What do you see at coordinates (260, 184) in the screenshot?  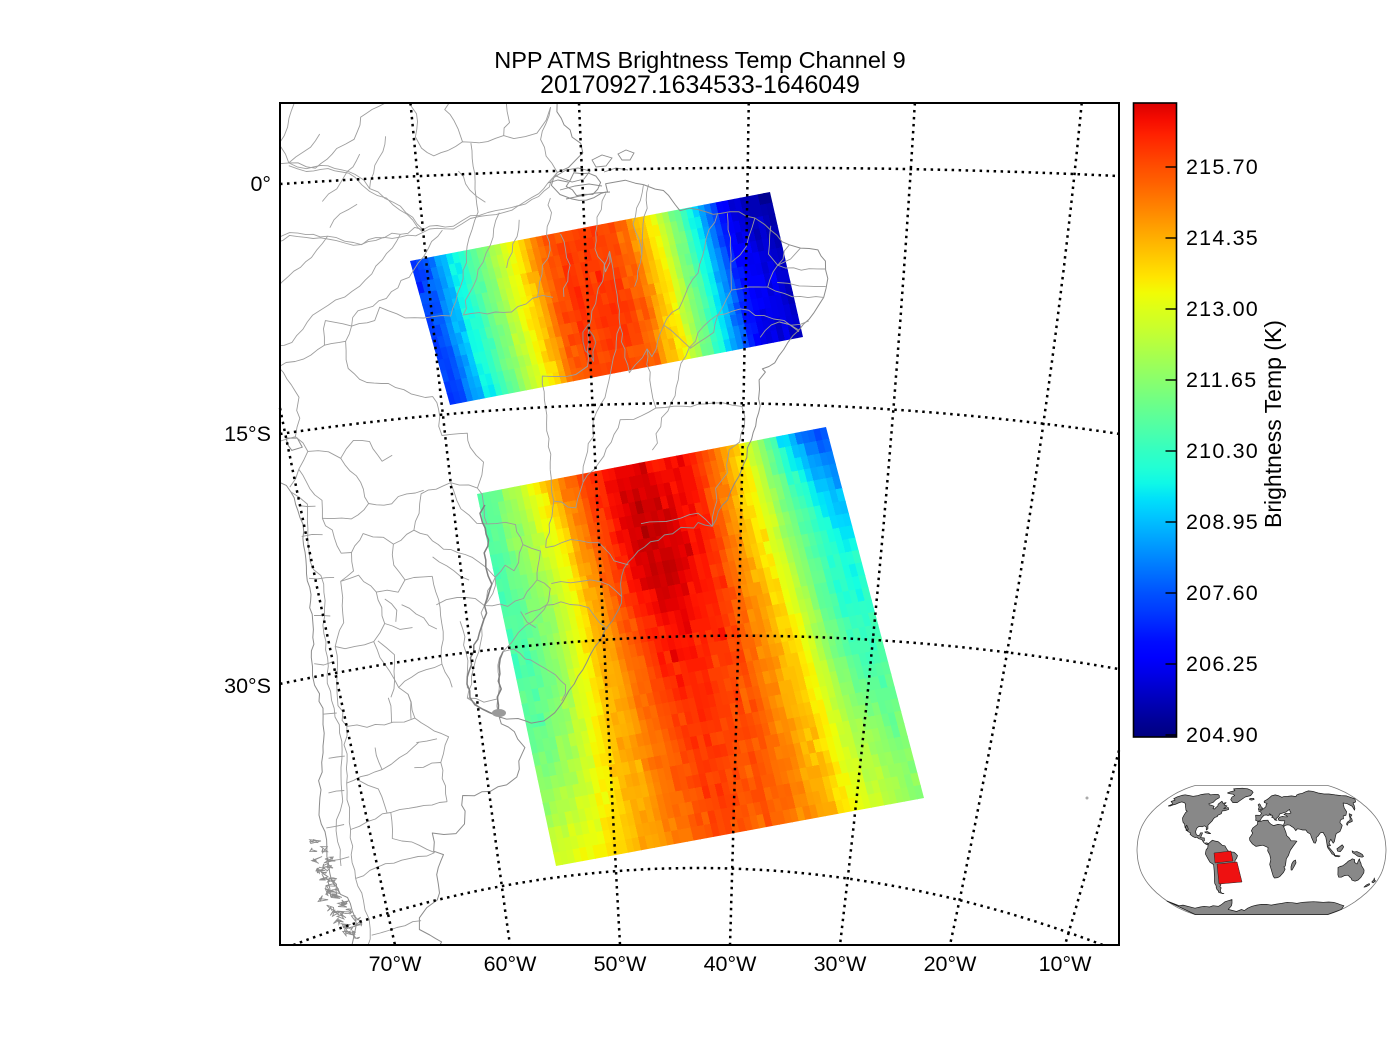 I see `svg-text: 0°` at bounding box center [260, 184].